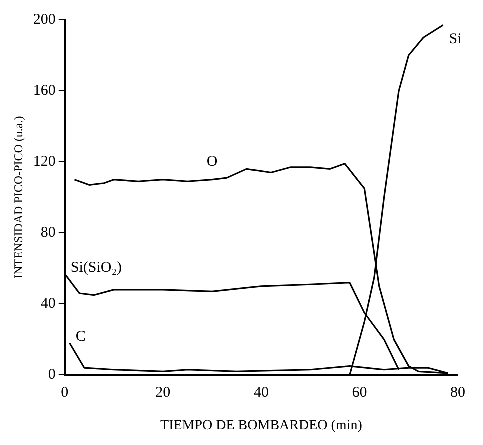  I want to click on y-tick-label: 160, so click(44, 90).